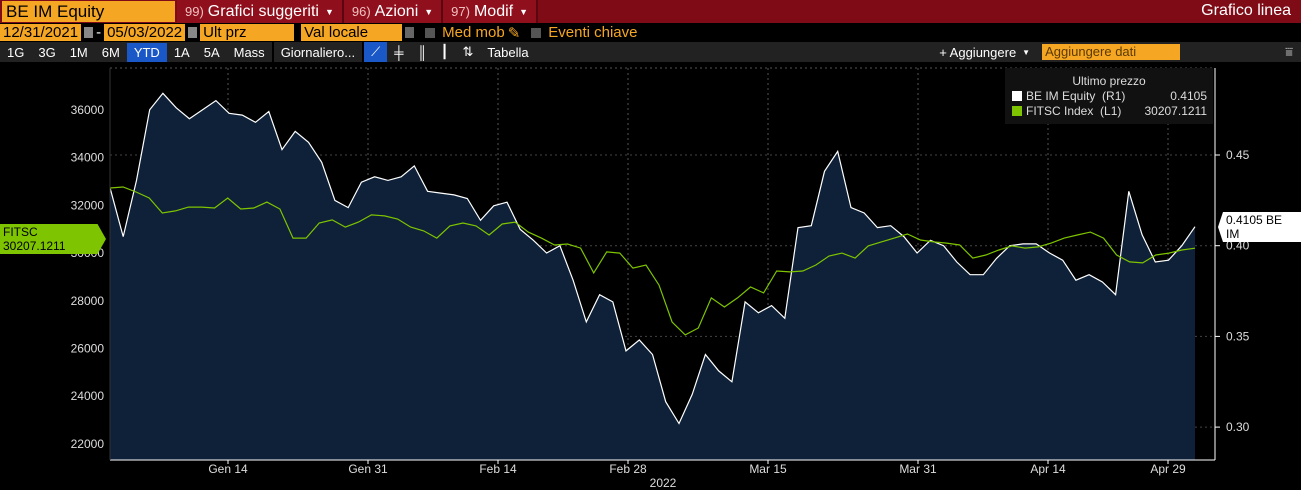 This screenshot has width=1301, height=490. What do you see at coordinates (918, 469) in the screenshot?
I see `x-tick-label: Mar 31` at bounding box center [918, 469].